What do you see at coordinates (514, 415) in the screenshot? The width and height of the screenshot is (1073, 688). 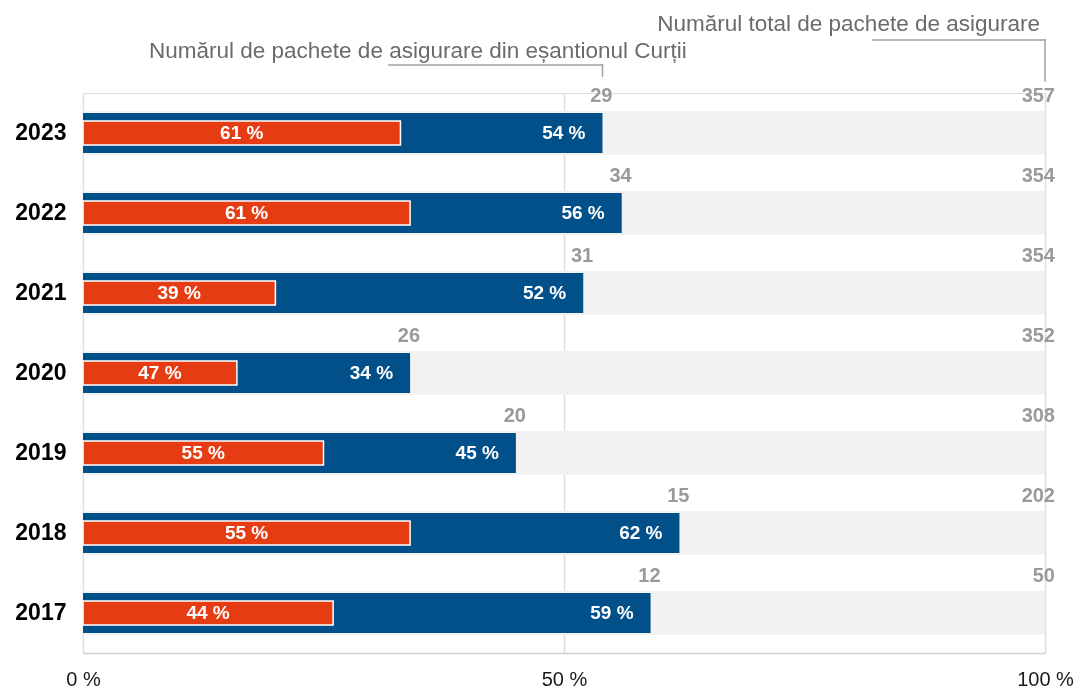 I see `annotation: 20` at bounding box center [514, 415].